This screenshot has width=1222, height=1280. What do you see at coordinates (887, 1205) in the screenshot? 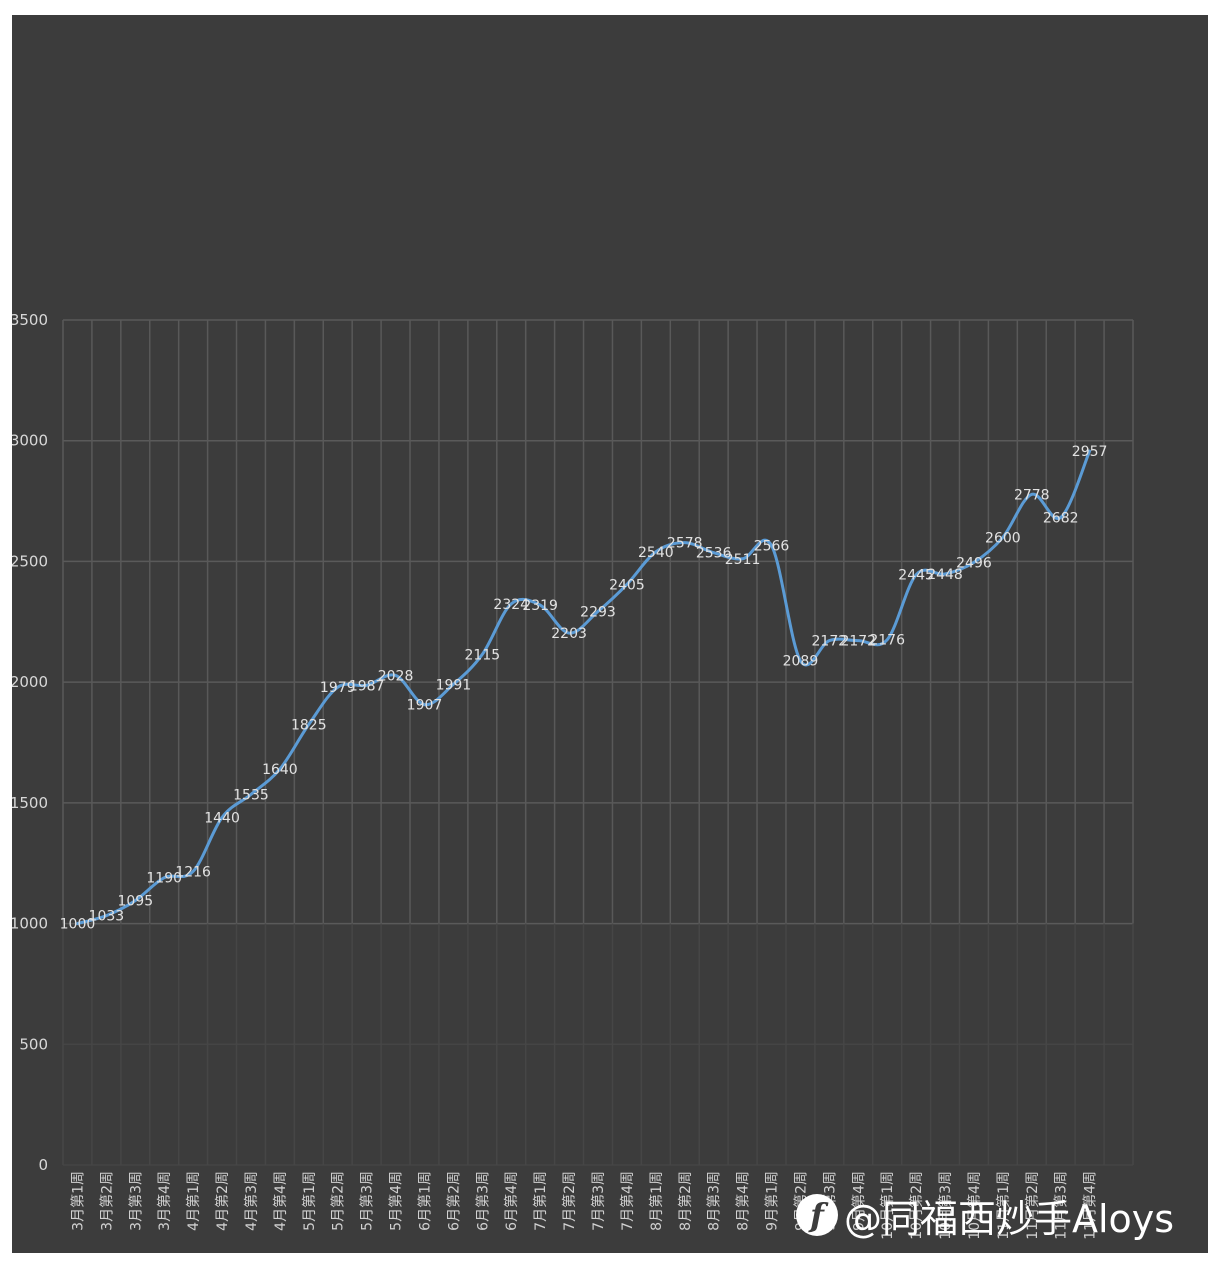
I see `x-tick-label: 10月第1周` at bounding box center [887, 1205].